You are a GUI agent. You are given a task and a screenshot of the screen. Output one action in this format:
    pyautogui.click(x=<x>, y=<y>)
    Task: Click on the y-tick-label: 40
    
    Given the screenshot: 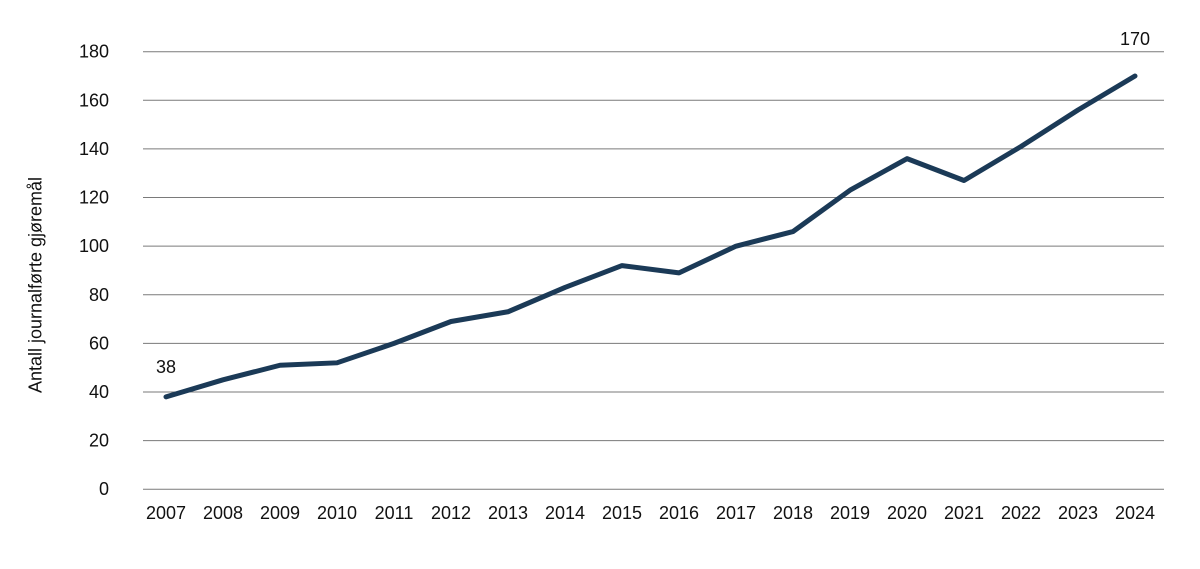 What is the action you would take?
    pyautogui.click(x=99, y=392)
    